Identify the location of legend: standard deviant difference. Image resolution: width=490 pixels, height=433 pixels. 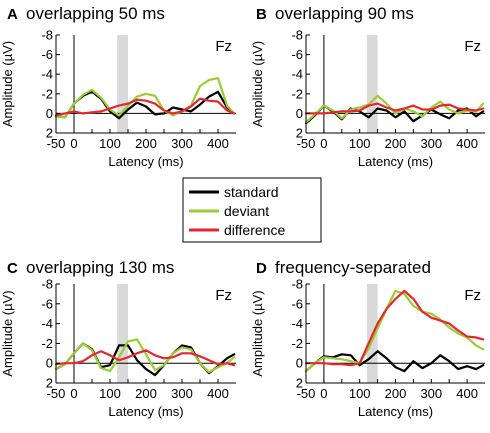
(252, 210).